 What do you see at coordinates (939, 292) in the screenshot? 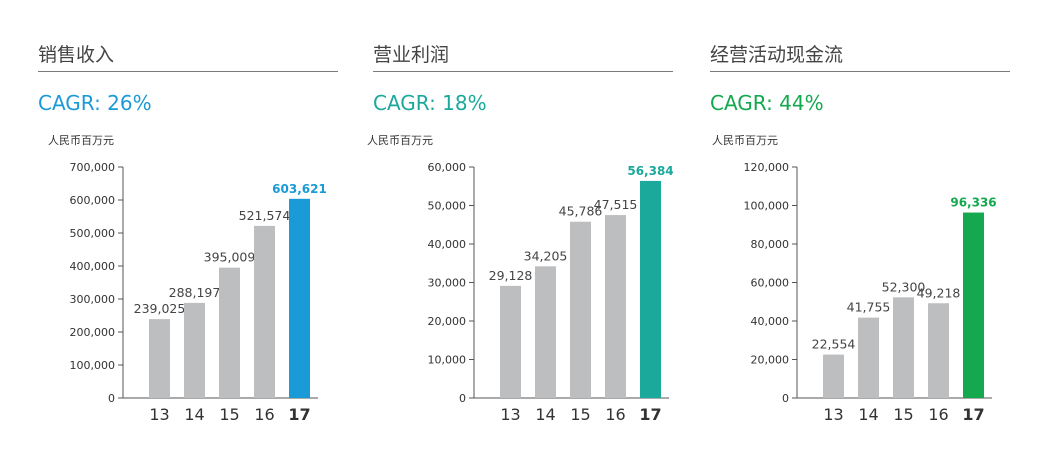
I see `data-label: 49,218` at bounding box center [939, 292].